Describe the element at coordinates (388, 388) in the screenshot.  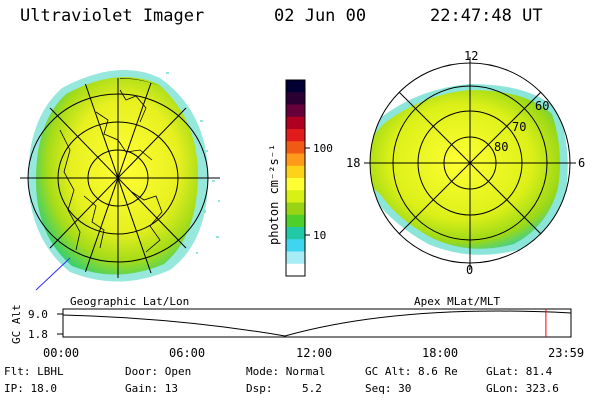
I see `seq-info: Seq: 30` at that location.